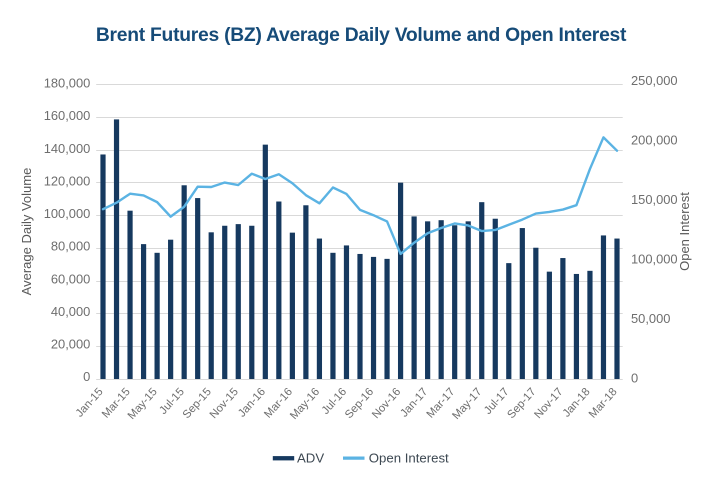  What do you see at coordinates (359, 403) in the screenshot?
I see `svg-text: Sep-16` at bounding box center [359, 403].